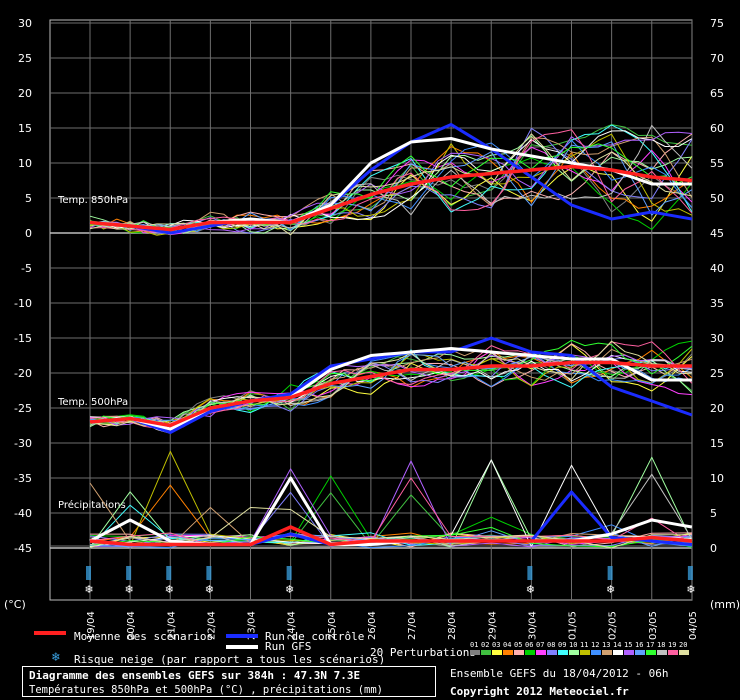 The height and width of the screenshot is (700, 740). What do you see at coordinates (91, 625) in the screenshot?
I see `x-tick-date: 19/04` at bounding box center [91, 625].